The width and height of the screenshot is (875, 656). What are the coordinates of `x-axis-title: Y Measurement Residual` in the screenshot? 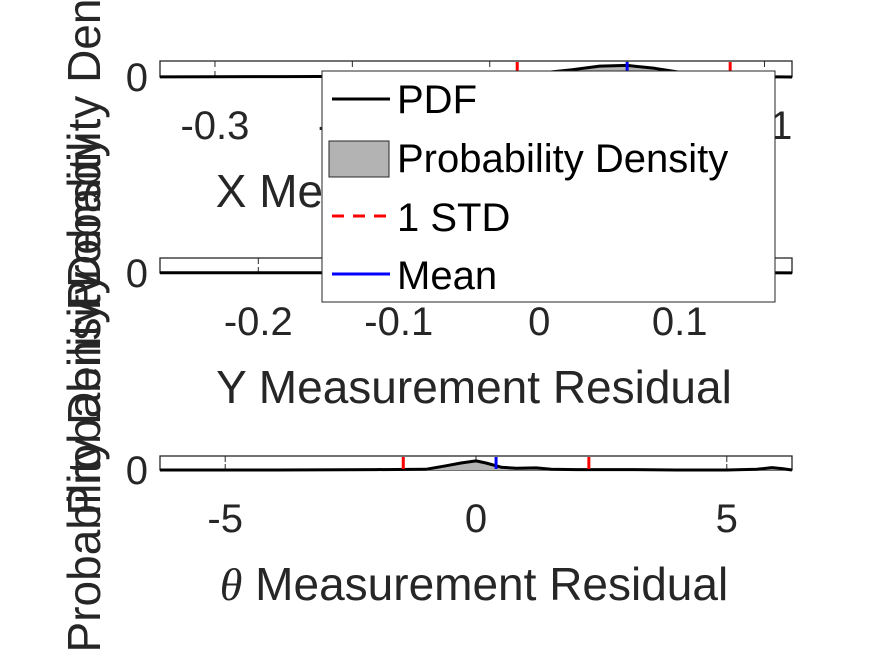 It's located at (474, 387).